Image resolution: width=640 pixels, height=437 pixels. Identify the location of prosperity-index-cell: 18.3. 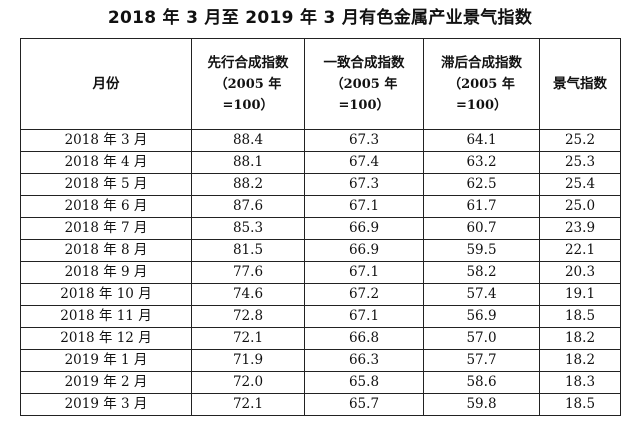
(580, 382).